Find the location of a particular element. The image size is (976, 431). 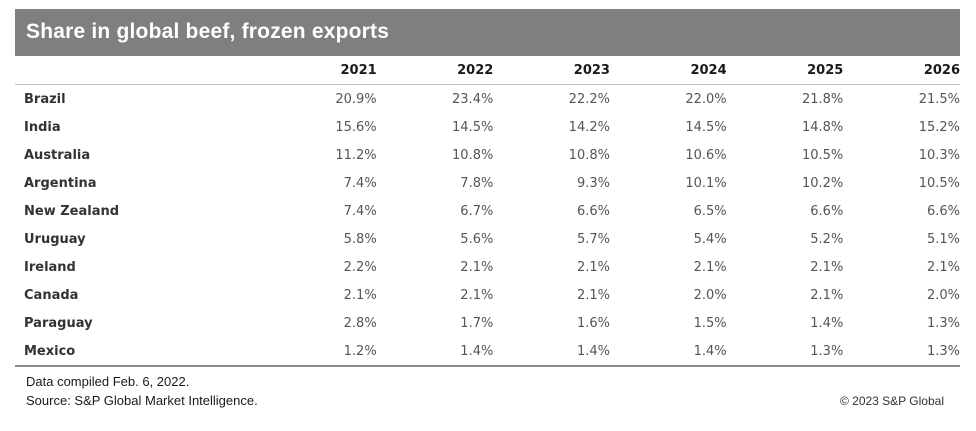

table-cell: 6.5% is located at coordinates (710, 211).